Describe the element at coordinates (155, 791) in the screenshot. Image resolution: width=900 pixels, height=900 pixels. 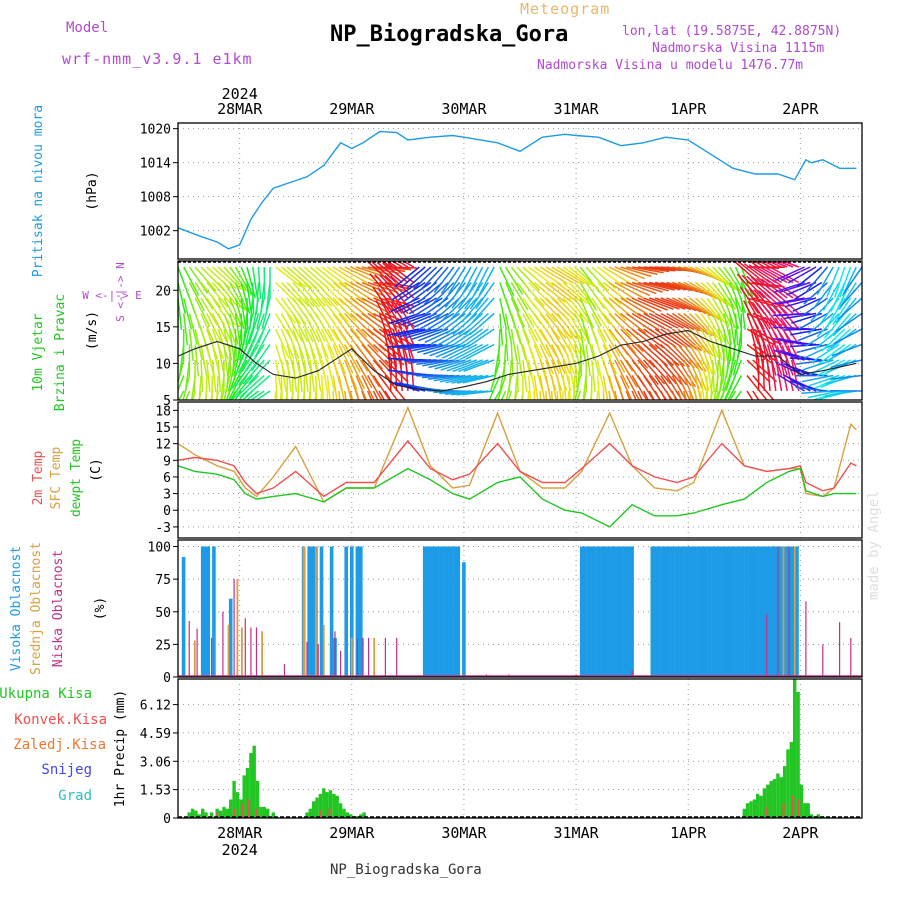
I see `precip-ytick-label-1: 1.53` at that location.